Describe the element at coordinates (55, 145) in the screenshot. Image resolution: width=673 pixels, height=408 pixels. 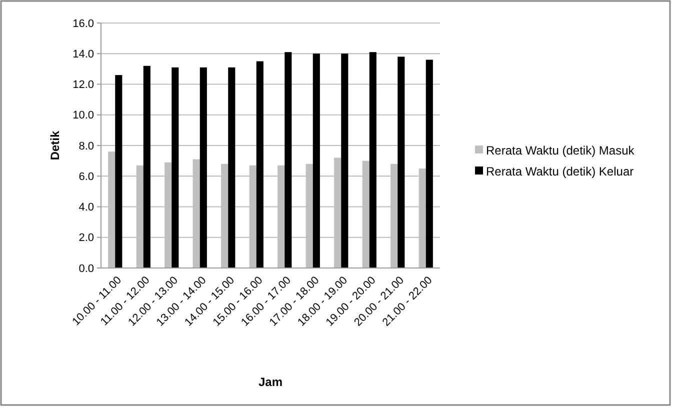
I see `y-axis-title: Detik` at that location.